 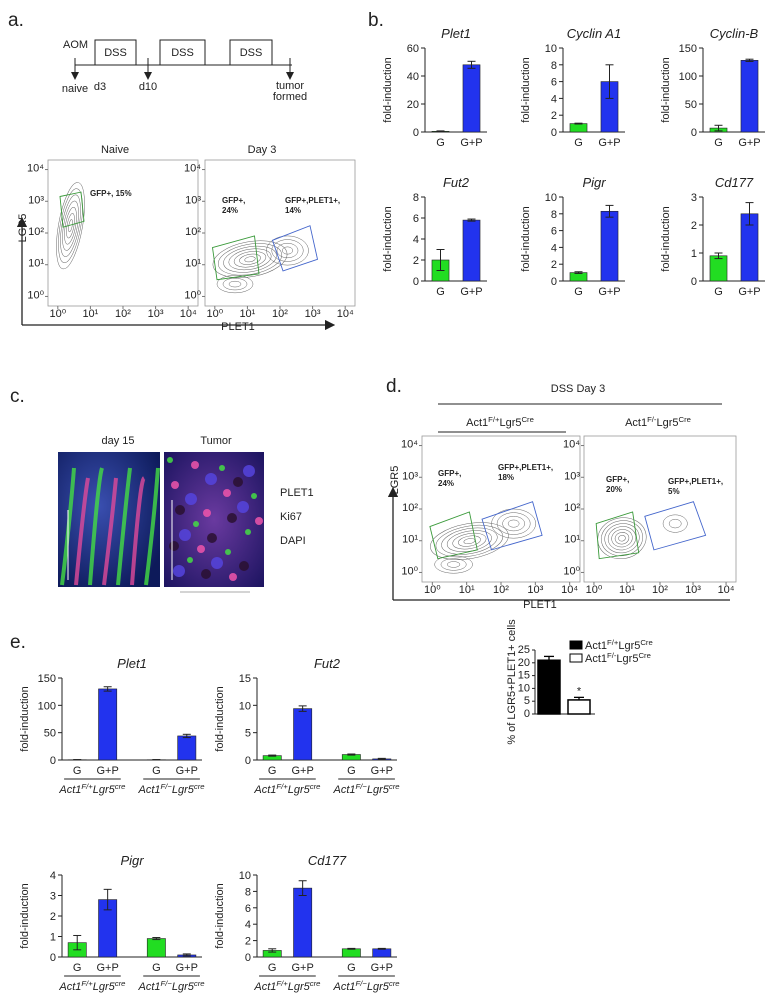 What do you see at coordinates (501, 590) in the screenshot?
I see `x-tick-label: 10²` at bounding box center [501, 590].